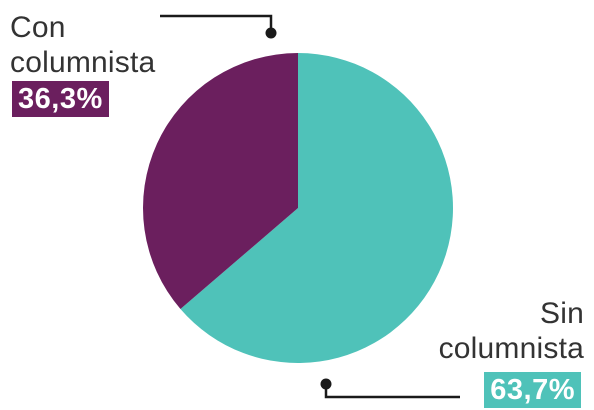 This screenshot has height=410, width=594. Describe the element at coordinates (532, 390) in the screenshot. I see `value-badge-sin-columnista: 63,7%` at that location.